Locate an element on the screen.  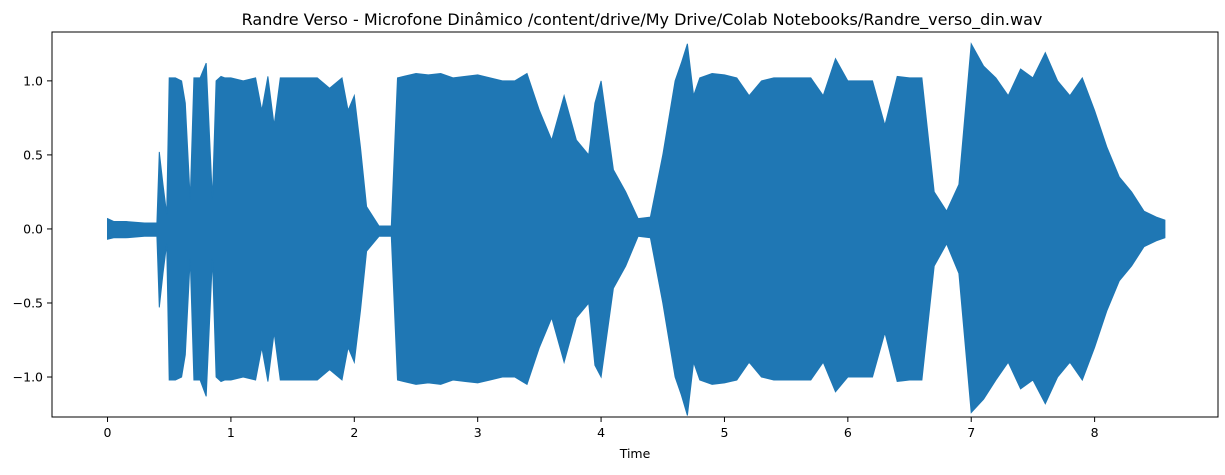
y-axis: −1.0 −0.5 0.0 0.5 1.0 is located at coordinates (32, 229).